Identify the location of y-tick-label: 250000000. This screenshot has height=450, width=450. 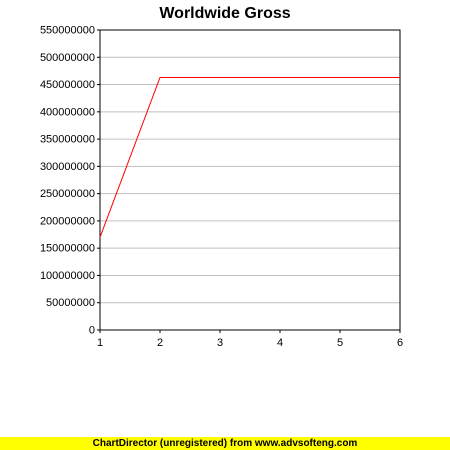
(67, 194).